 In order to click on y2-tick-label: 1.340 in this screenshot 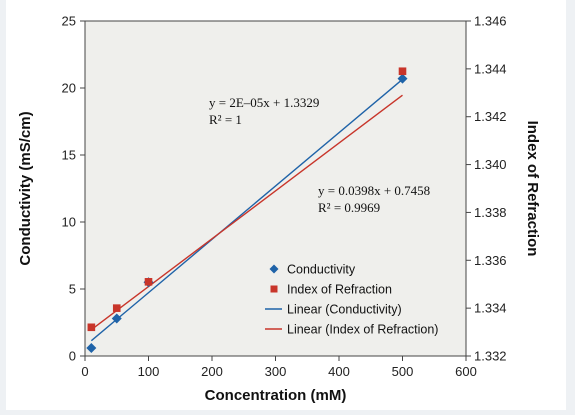, I will do `click(490, 164)`.